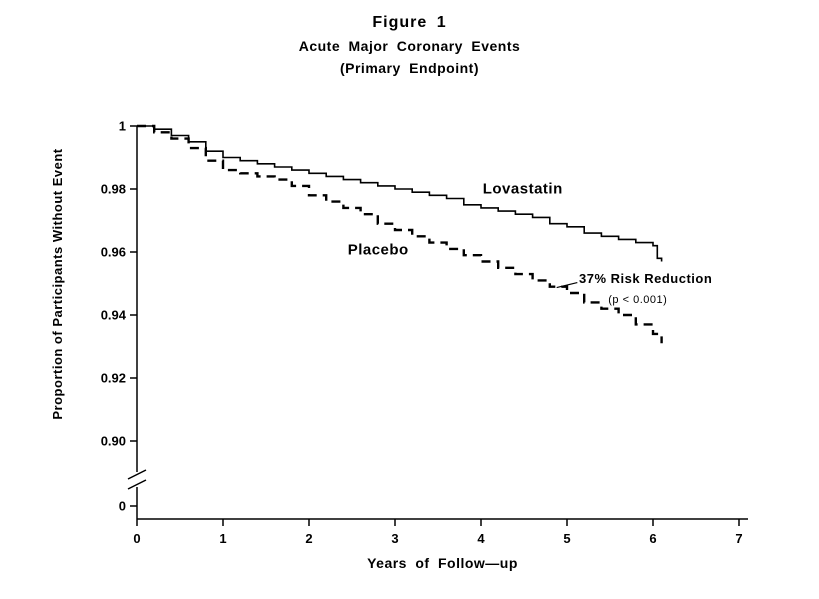  Describe the element at coordinates (57, 283) in the screenshot. I see `y-axis-title: Proportion of Participants Without Event` at that location.